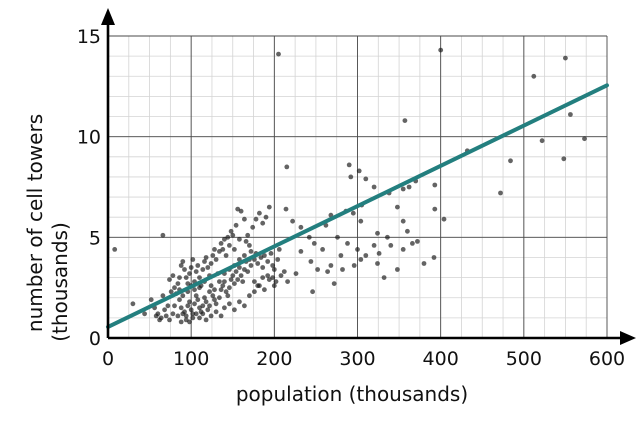 This screenshot has height=433, width=640. What do you see at coordinates (108, 16) in the screenshot?
I see `y-axis-arrow-icon` at bounding box center [108, 16].